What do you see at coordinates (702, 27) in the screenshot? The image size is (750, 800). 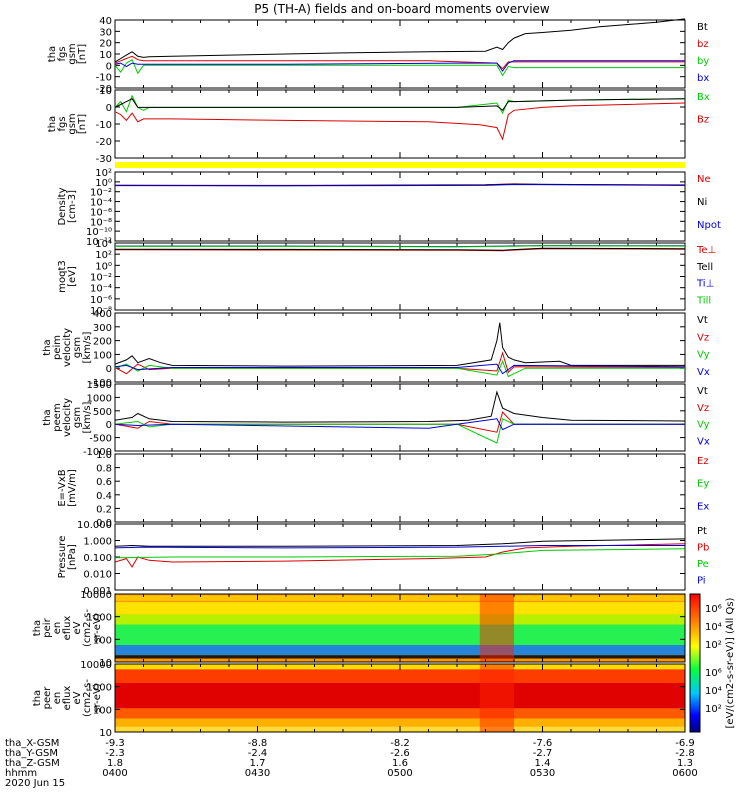 I see `legend-Bt: Bt` at bounding box center [702, 27].